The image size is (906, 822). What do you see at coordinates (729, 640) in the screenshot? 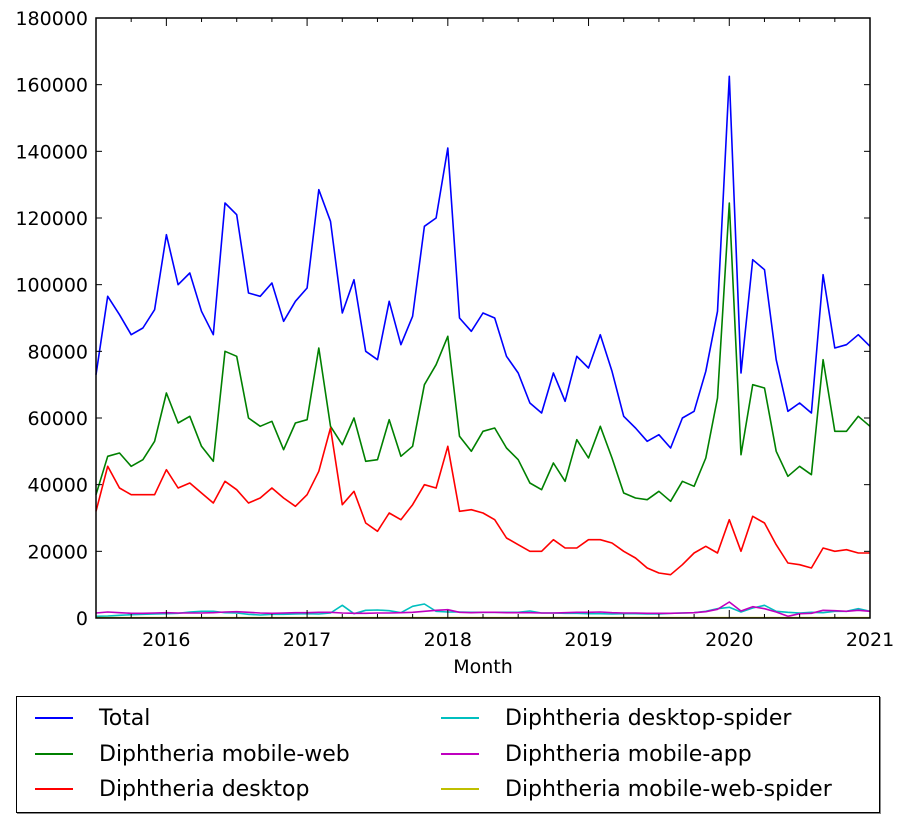
I see `x-tick-label: 2020` at bounding box center [729, 640].